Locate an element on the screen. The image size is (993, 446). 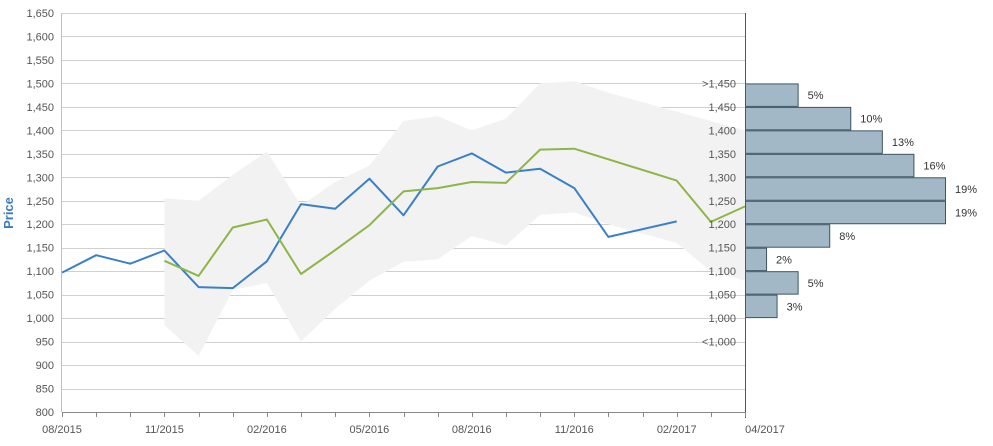
distribution-labels: 3% 5% 2% 8% 19% 19% 16% 13% 10% 5% is located at coordinates (876, 201).